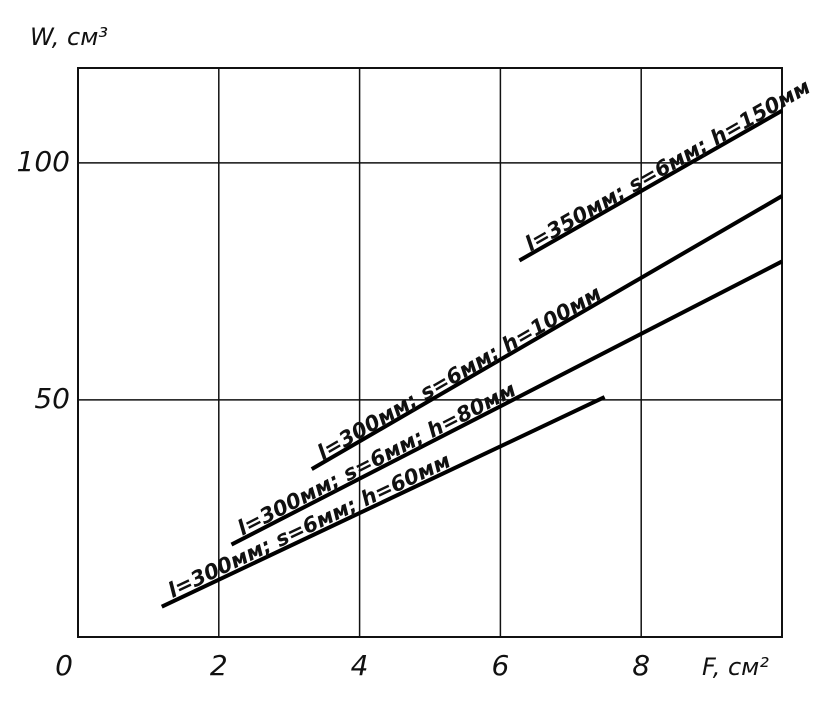  What do you see at coordinates (52, 398) in the screenshot?
I see `y-tick-label: 50` at bounding box center [52, 398].